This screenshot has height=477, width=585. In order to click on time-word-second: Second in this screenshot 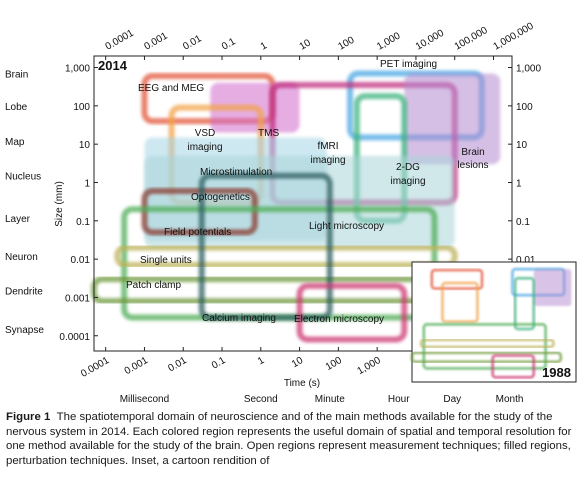, I will do `click(261, 399)`.